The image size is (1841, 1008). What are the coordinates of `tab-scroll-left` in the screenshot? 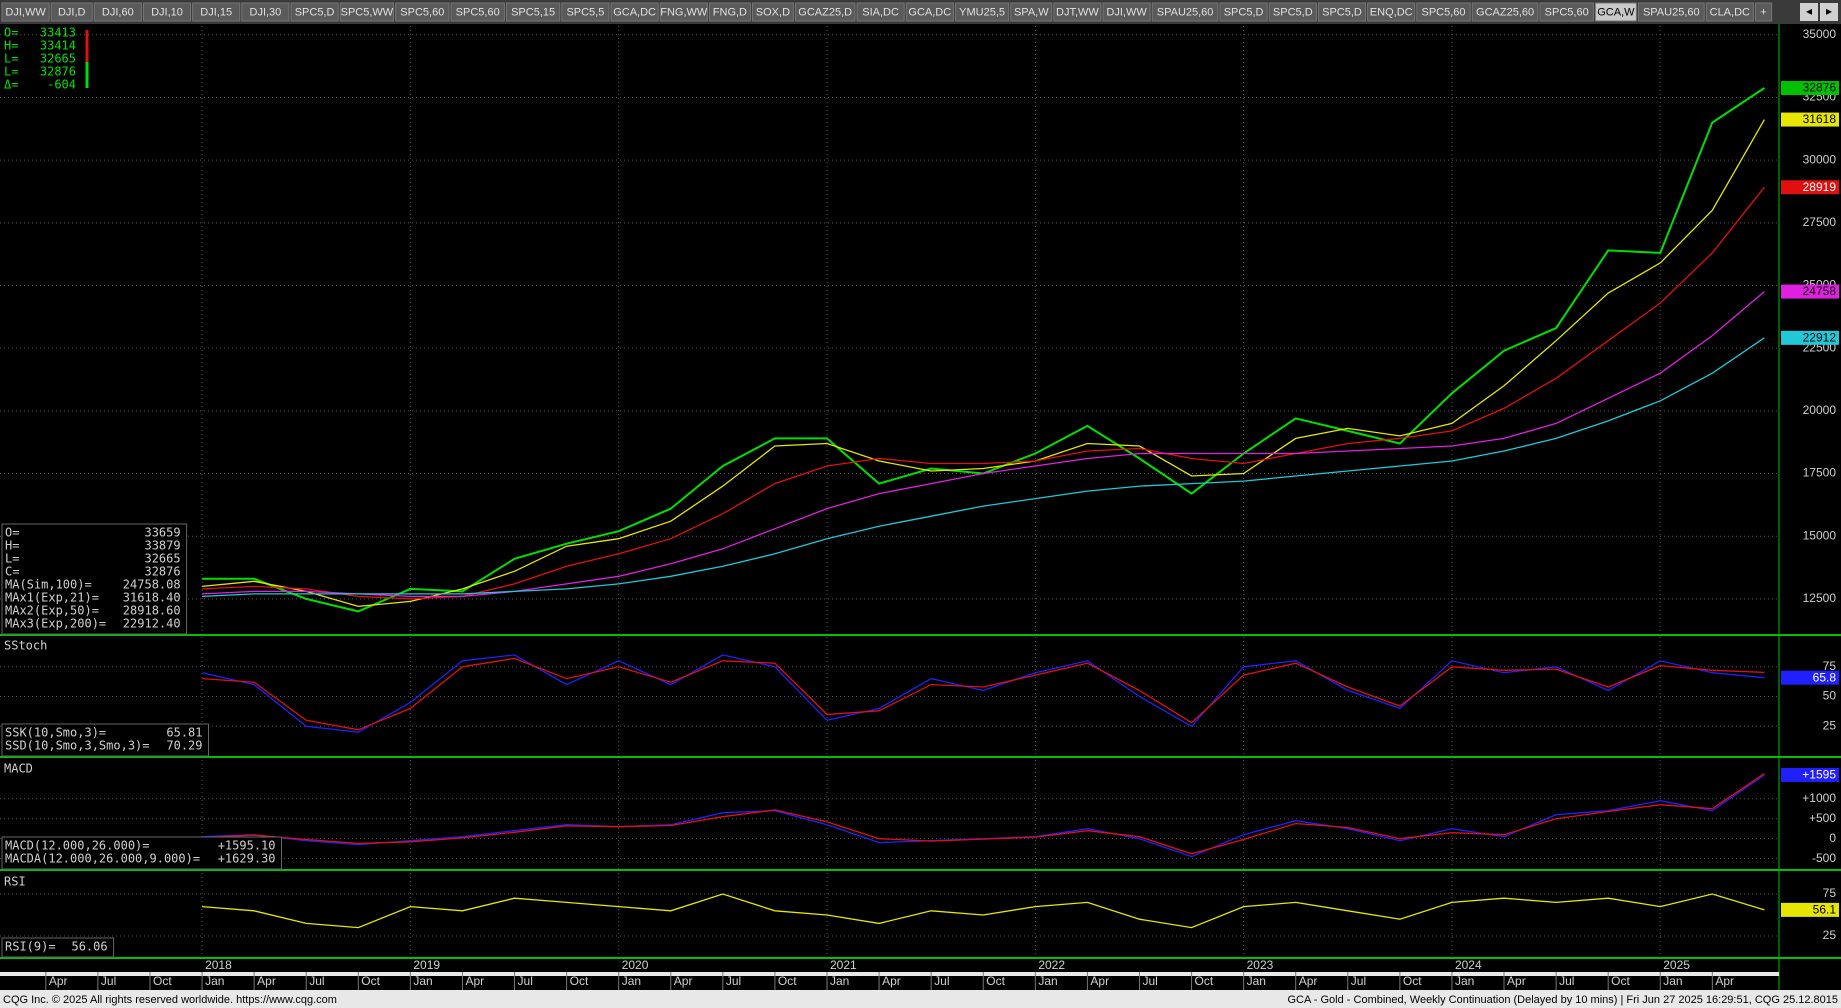 It's located at (1809, 12).